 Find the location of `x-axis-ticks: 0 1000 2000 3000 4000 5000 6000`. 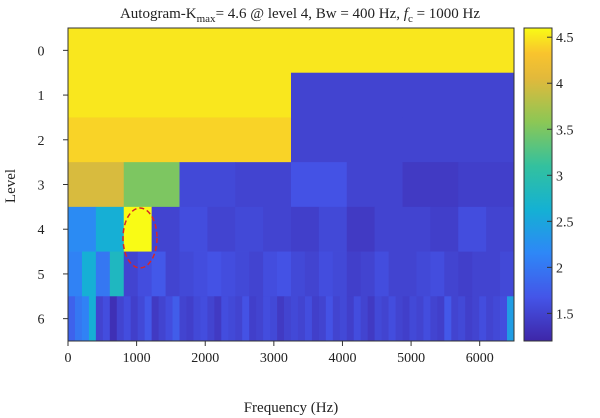

x-axis-ticks: 0 1000 2000 3000 4000 5000 6000 is located at coordinates (279, 353).